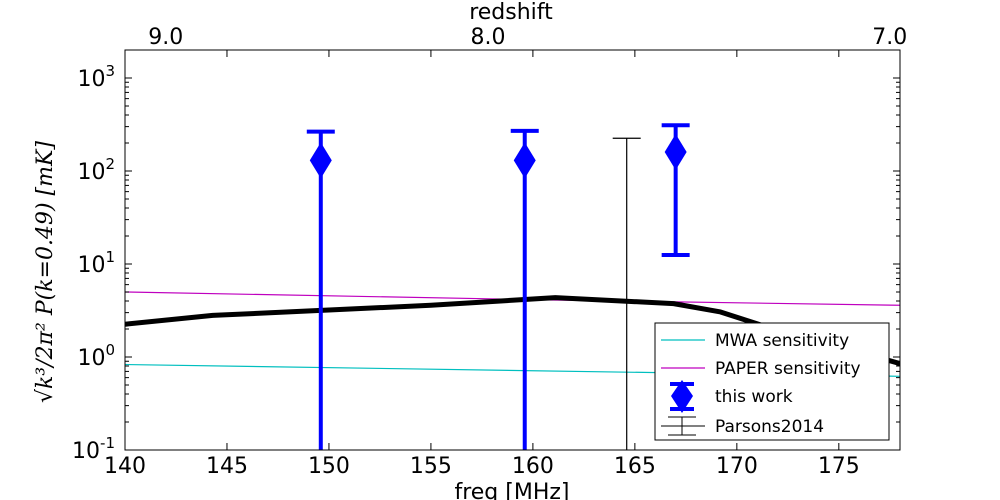 The height and width of the screenshot is (500, 1000). Describe the element at coordinates (737, 466) in the screenshot. I see `x-tick-label: 170` at that location.